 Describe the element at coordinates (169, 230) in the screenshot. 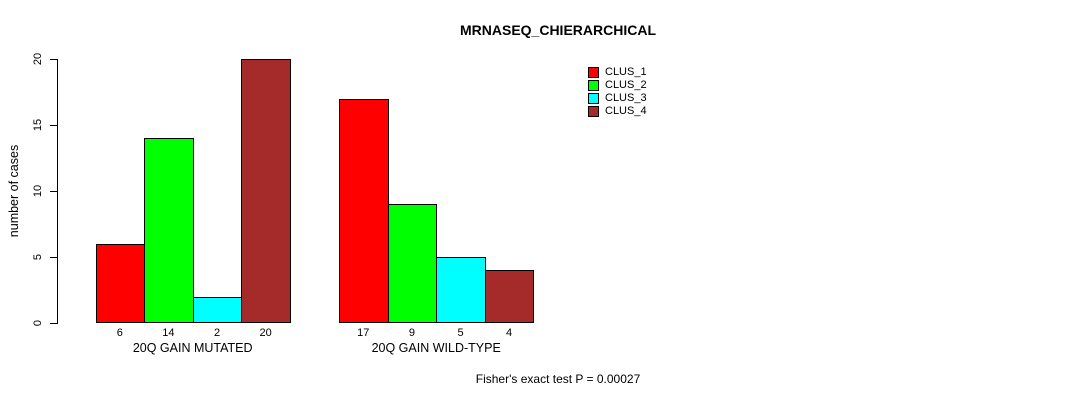

I see `bar-clus_2-group1` at that location.